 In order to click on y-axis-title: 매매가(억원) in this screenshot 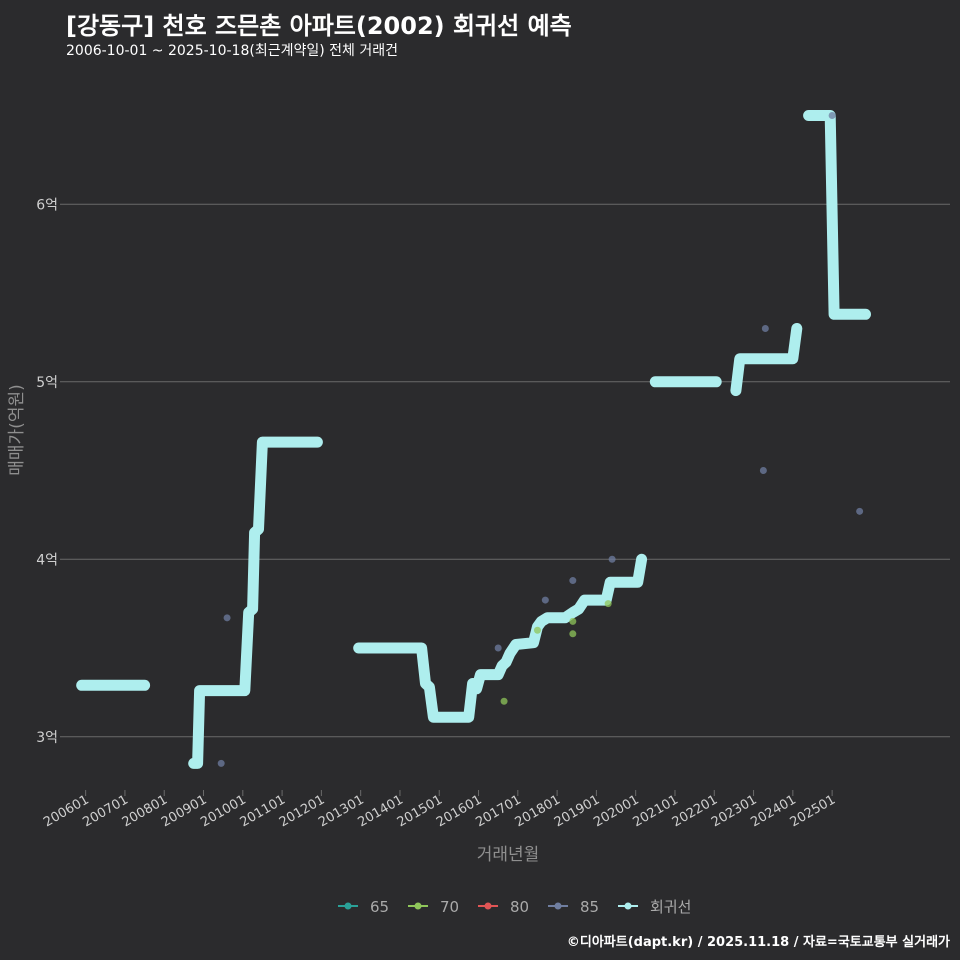, I will do `click(17, 429)`.